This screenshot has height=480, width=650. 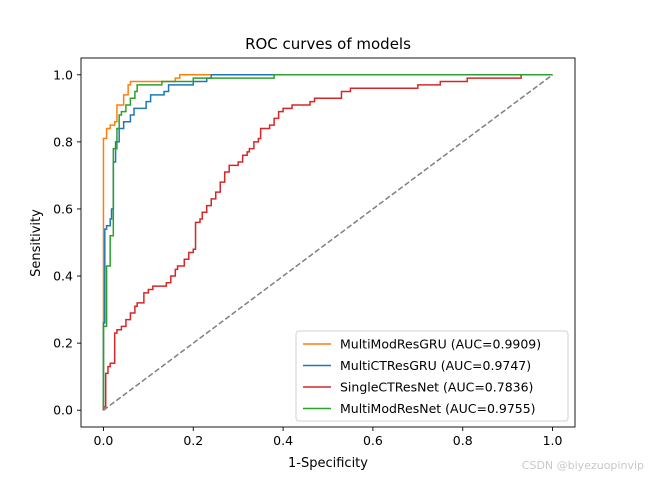 I want to click on legend-label-singlectresnet: SingleCTResNet (AUC=0.7836), so click(x=436, y=387).